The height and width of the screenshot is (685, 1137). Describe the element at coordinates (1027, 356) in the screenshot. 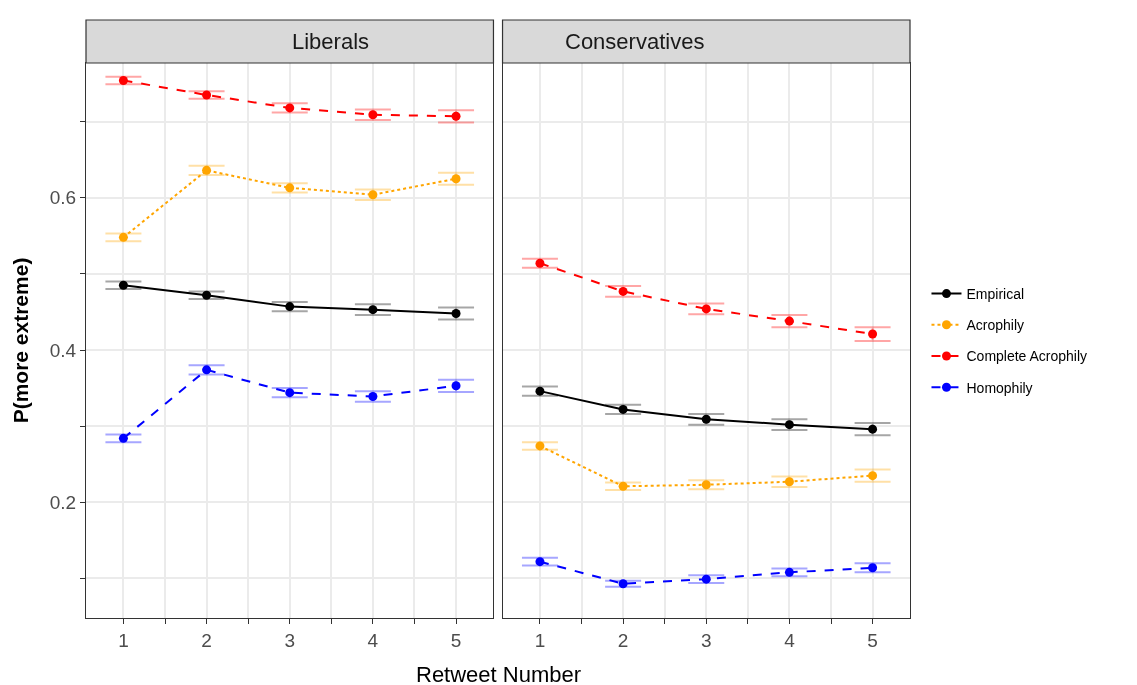

I see `legend-label: Complete Acrophily` at that location.